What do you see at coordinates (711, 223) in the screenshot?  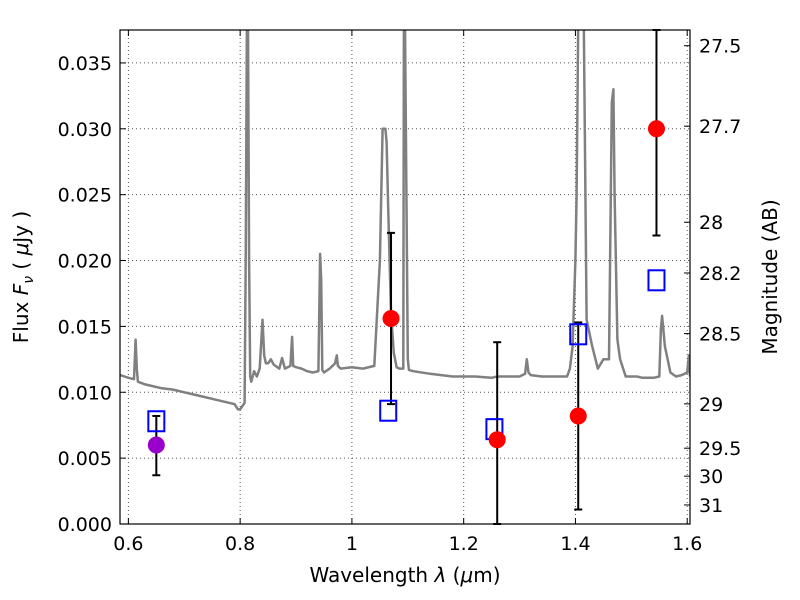 I see `y2-tick-label: 28` at bounding box center [711, 223].